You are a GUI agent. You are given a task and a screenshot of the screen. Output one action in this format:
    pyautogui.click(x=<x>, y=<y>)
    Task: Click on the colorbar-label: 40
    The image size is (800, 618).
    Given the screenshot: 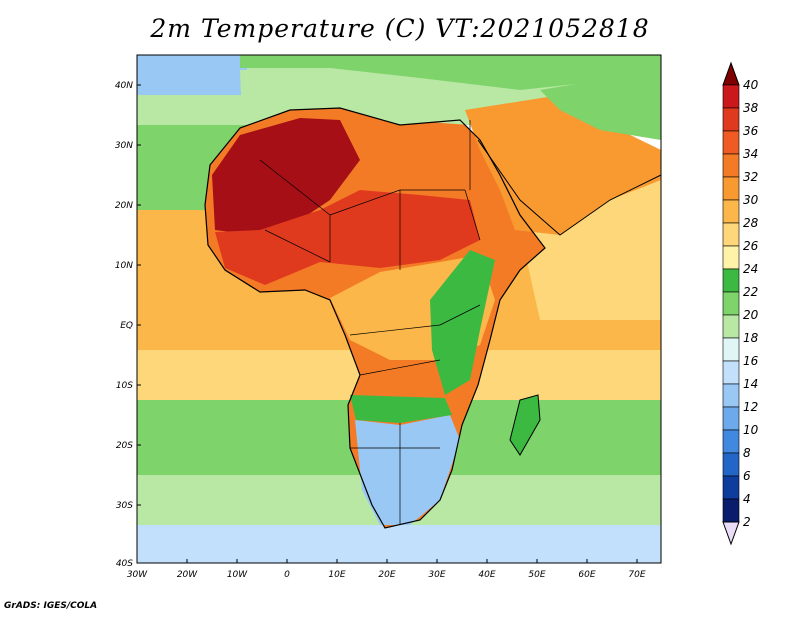 What is the action you would take?
    pyautogui.click(x=751, y=85)
    